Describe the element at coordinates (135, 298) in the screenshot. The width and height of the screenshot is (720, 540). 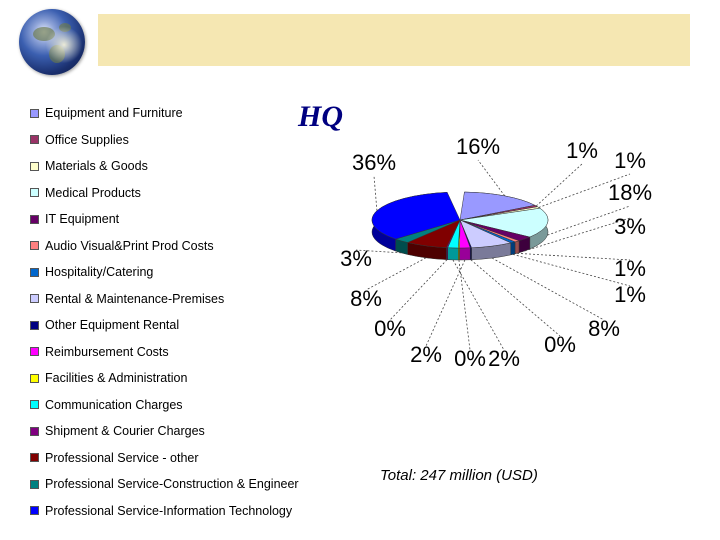
I see `legend-label: Rental & Maintenance-Premises` at that location.